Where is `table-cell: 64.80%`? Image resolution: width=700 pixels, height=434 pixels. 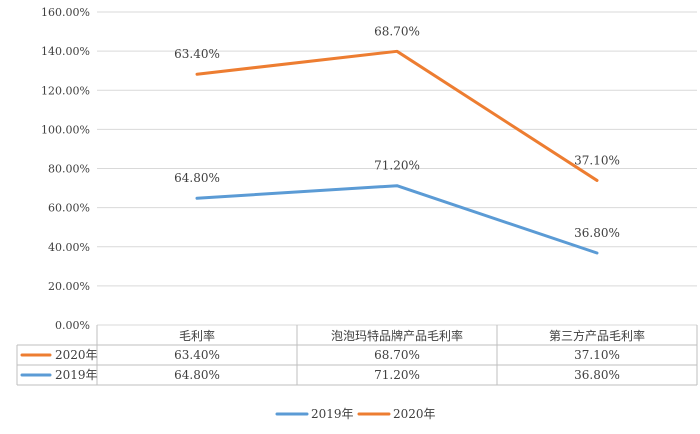
table-cell: 64.80% is located at coordinates (197, 375).